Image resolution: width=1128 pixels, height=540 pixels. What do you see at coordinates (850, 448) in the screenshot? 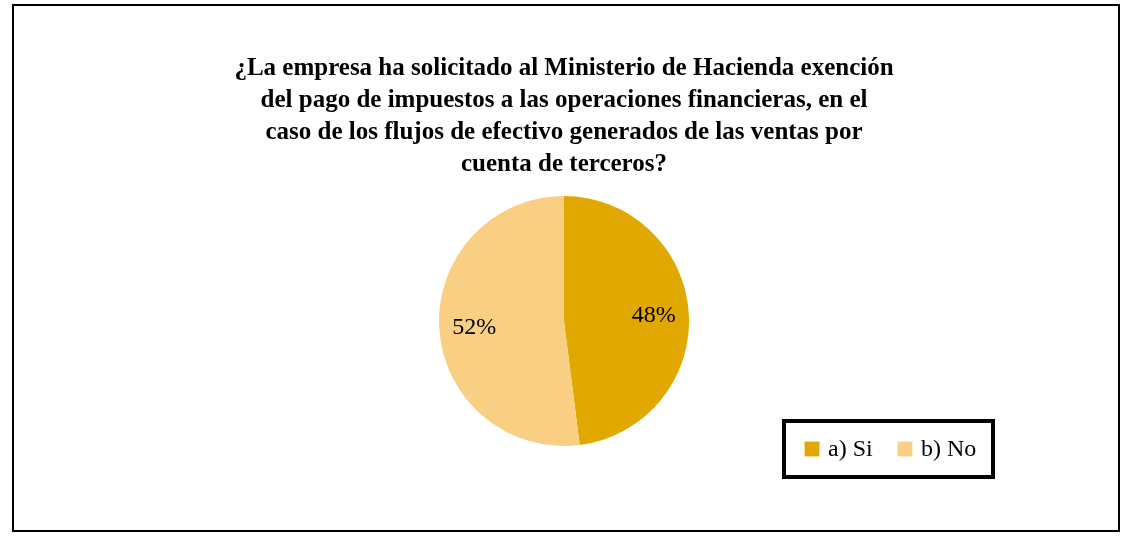
I see `legend-label: a) Si` at bounding box center [850, 448].